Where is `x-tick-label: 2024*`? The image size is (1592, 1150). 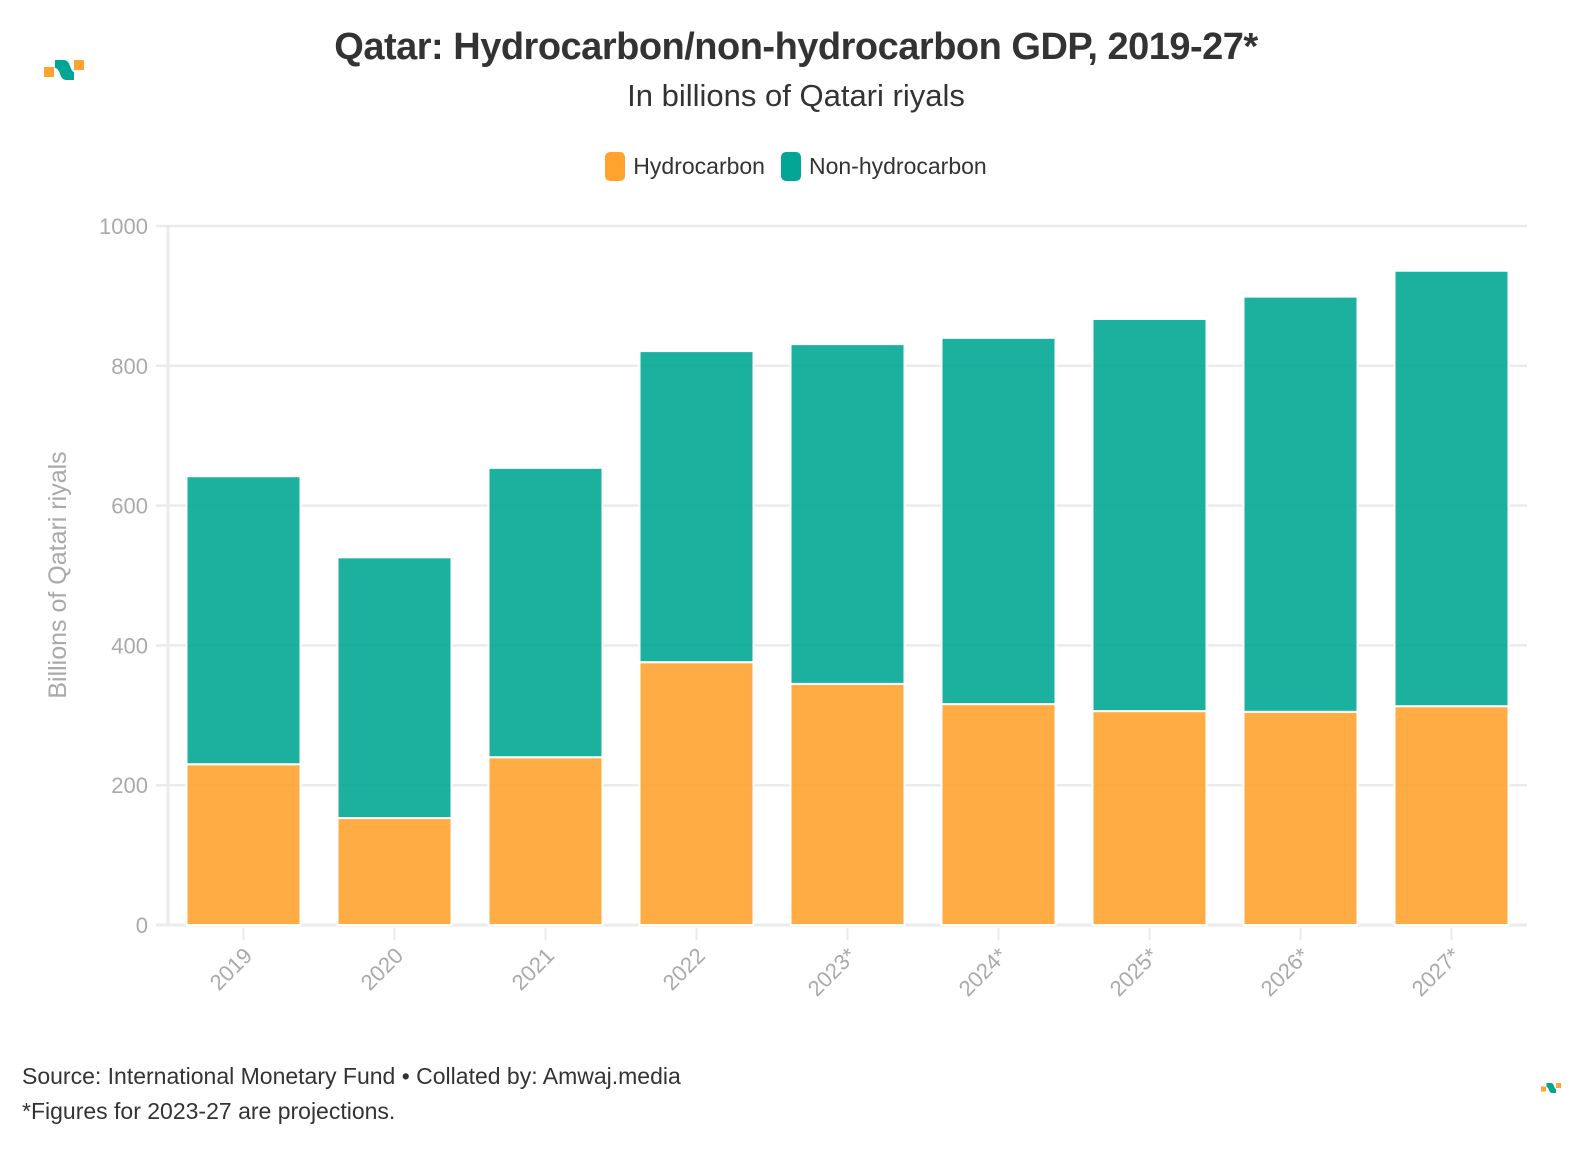
x-tick-label: 2024* is located at coordinates (983, 972).